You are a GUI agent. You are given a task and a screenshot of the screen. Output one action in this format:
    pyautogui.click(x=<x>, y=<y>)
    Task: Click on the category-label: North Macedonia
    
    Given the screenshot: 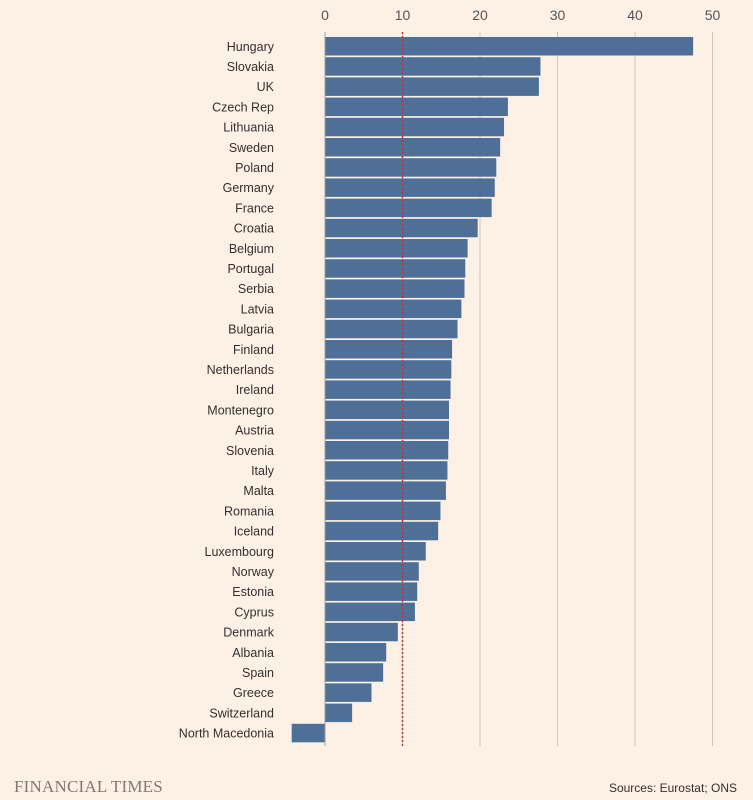 What is the action you would take?
    pyautogui.click(x=226, y=734)
    